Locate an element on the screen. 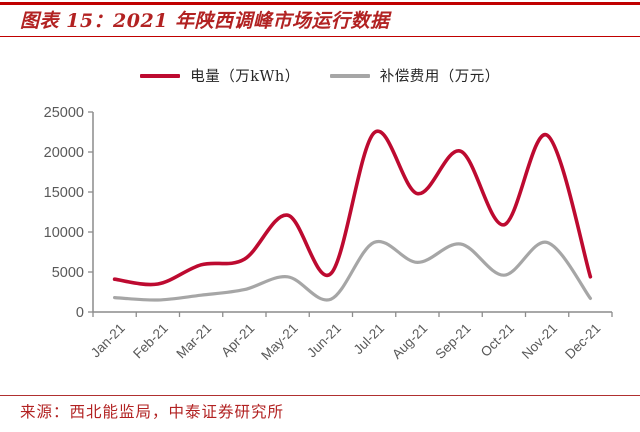 The height and width of the screenshot is (432, 640). legend-swatch-buchang is located at coordinates (349, 75).